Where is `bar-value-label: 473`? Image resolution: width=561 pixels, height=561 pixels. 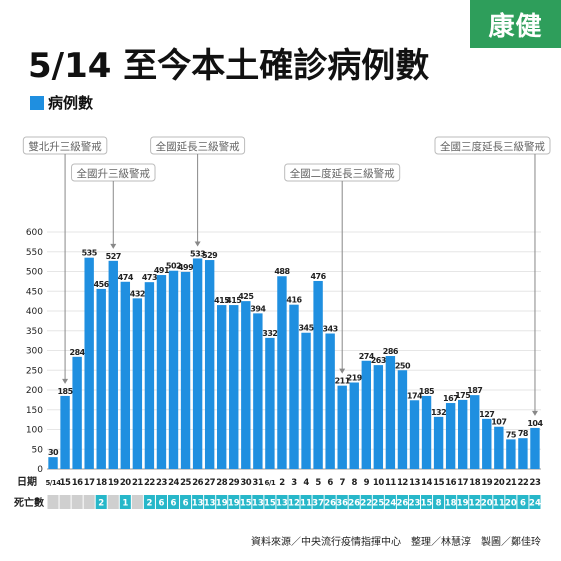 bar-value-label: 473 is located at coordinates (149, 277).